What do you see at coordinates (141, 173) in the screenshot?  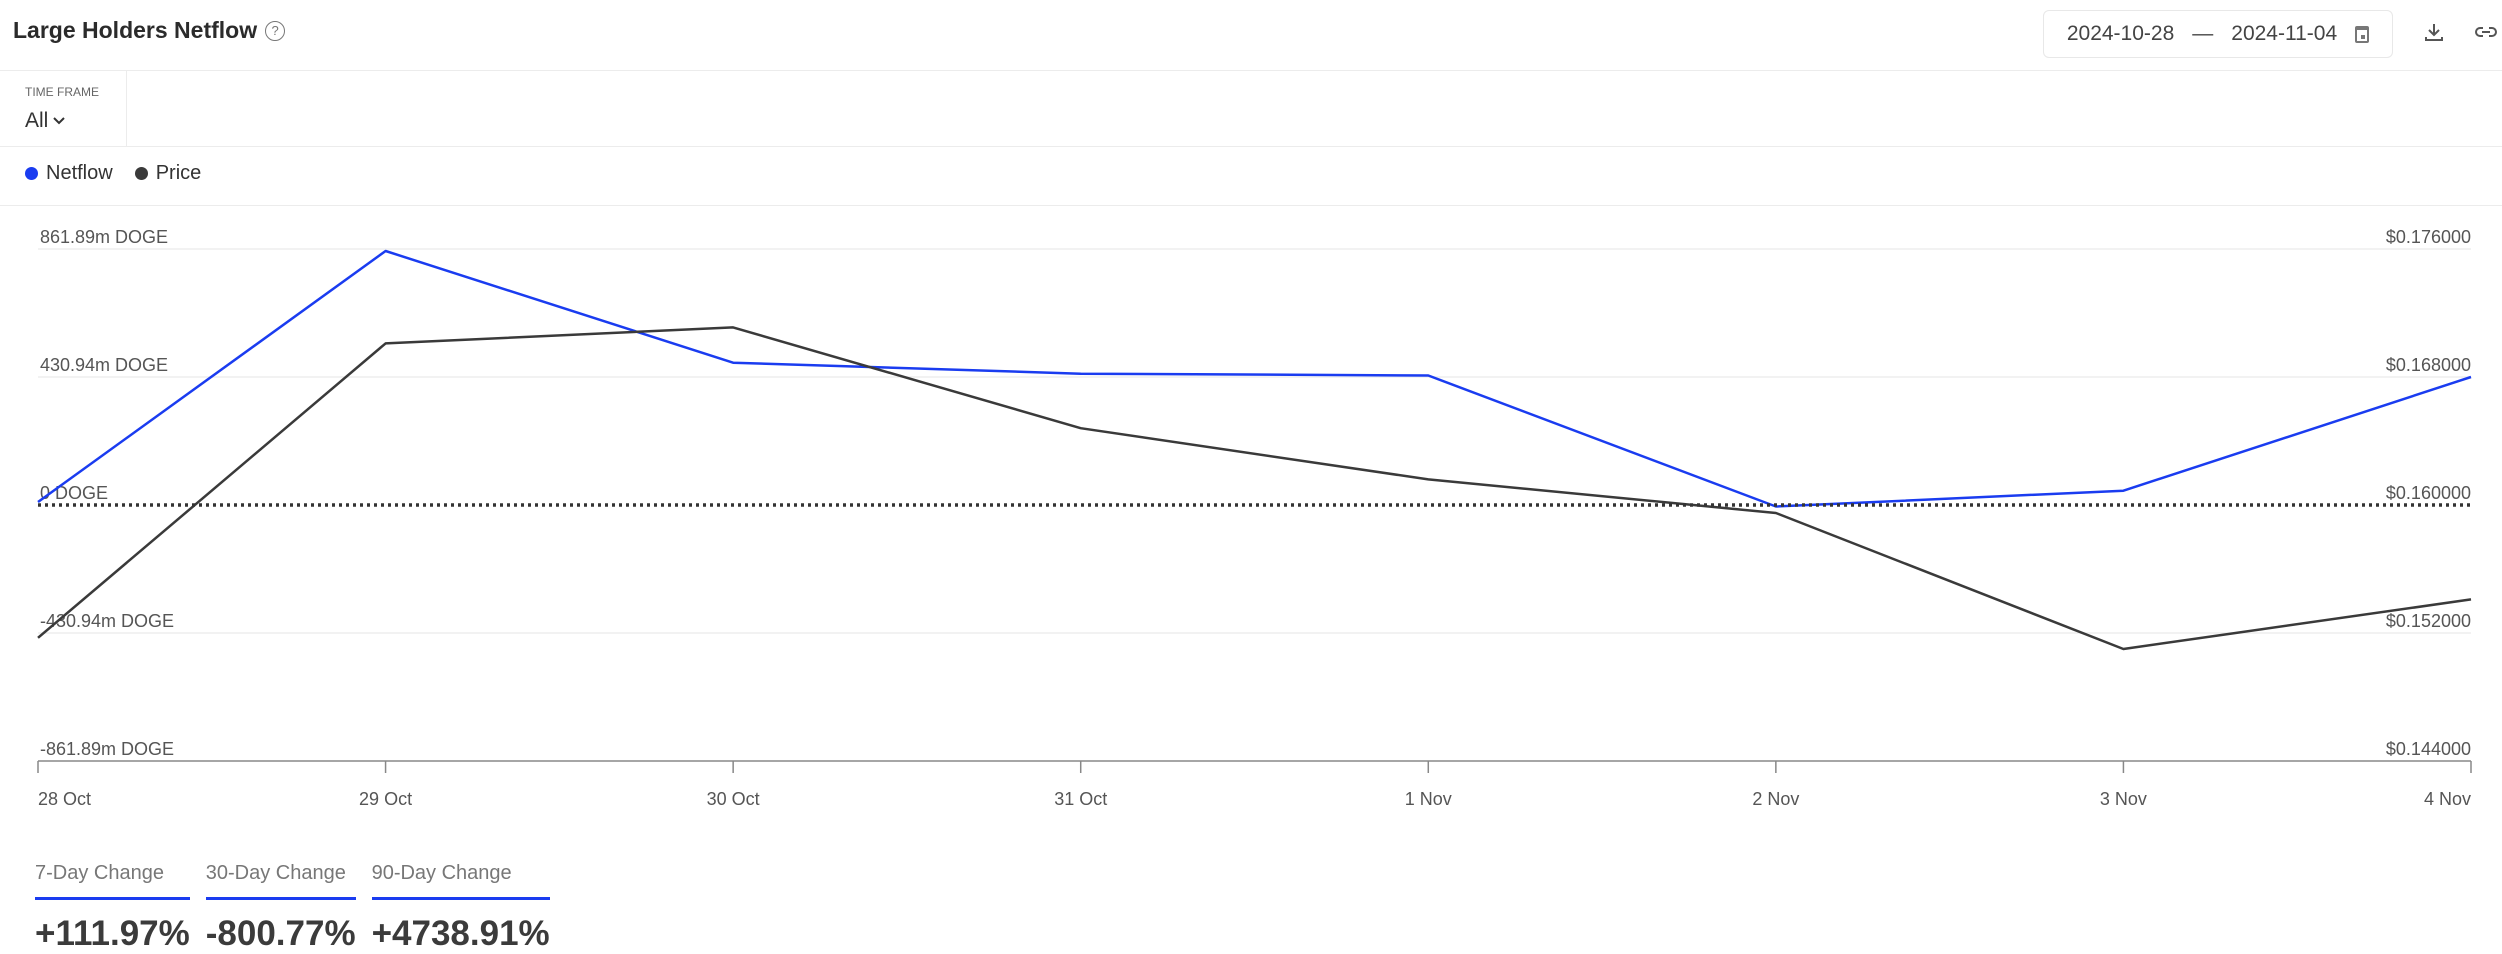 I see `price-dot-icon` at bounding box center [141, 173].